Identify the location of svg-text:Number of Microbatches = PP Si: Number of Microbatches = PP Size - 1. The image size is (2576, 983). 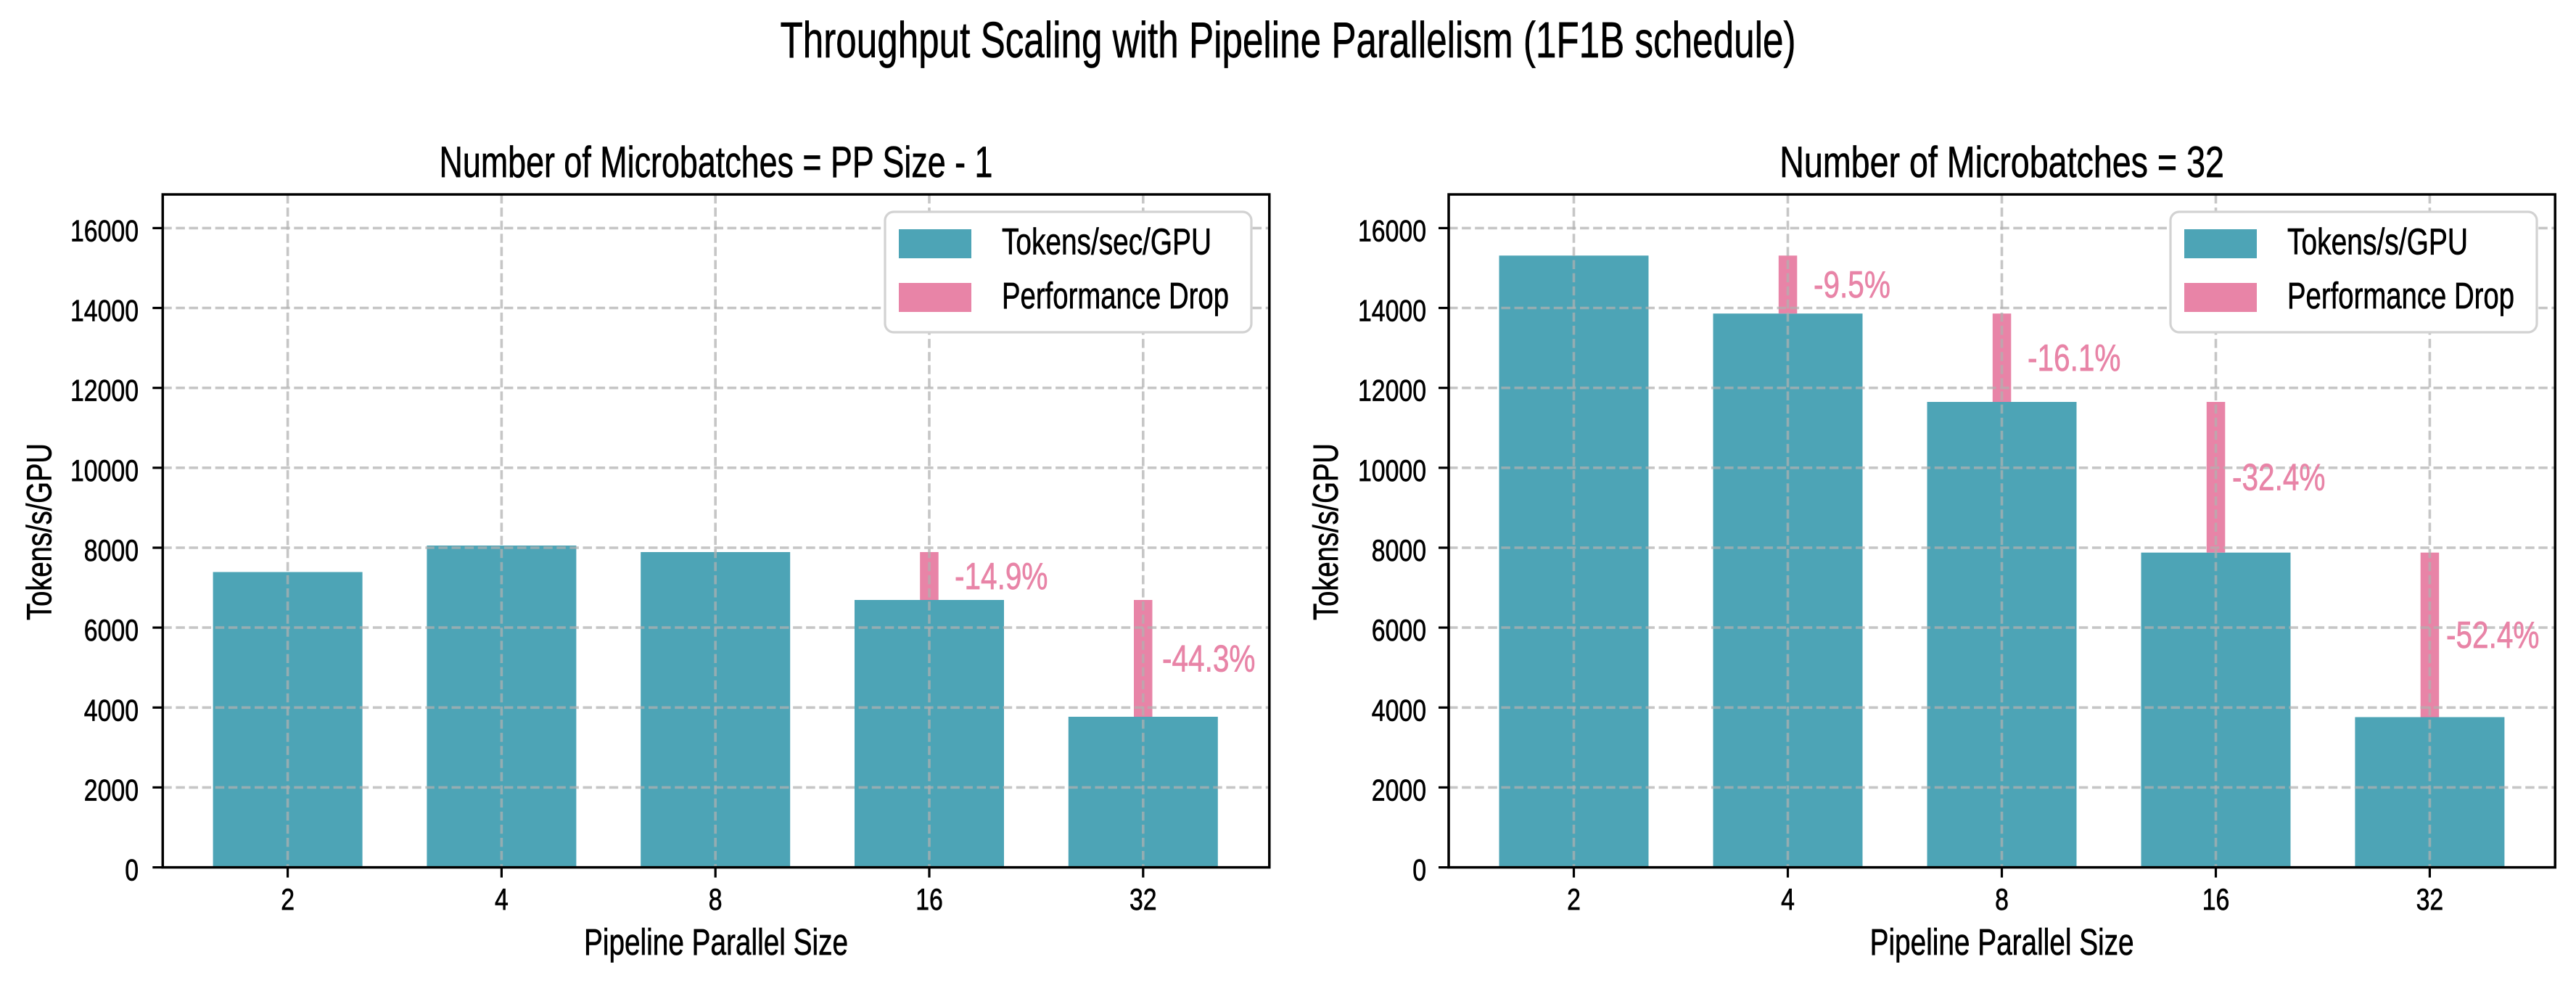
(716, 162).